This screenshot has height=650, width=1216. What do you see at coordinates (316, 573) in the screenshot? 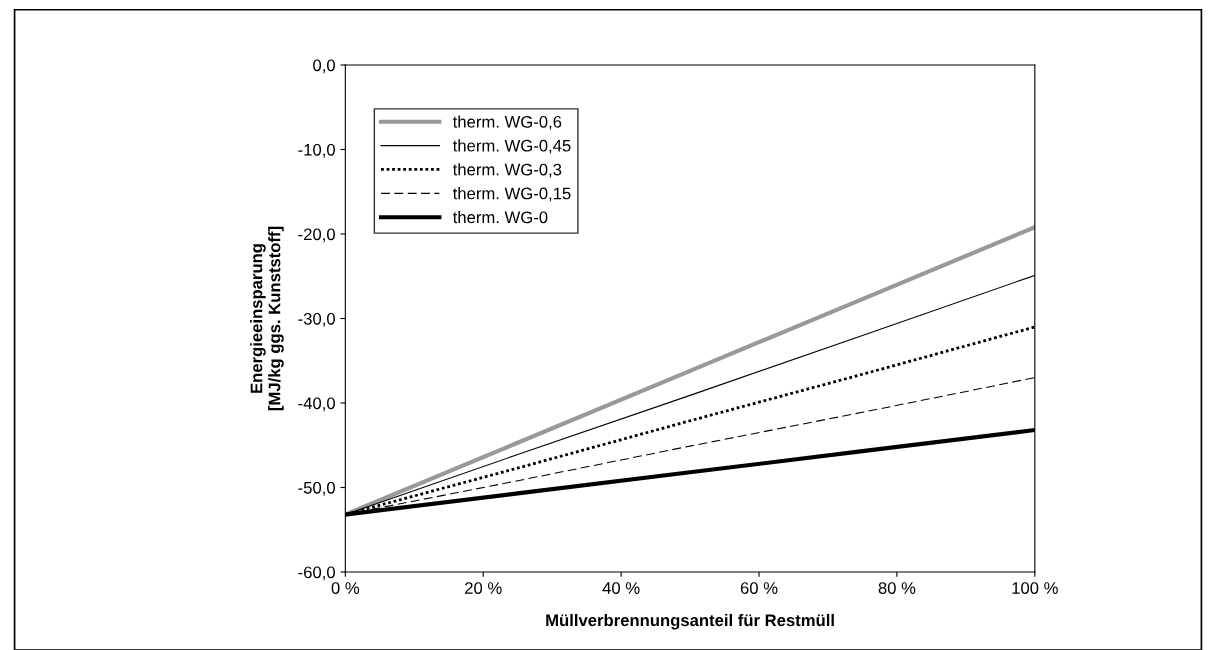
I see `y-tick-label: -60,0` at bounding box center [316, 573].